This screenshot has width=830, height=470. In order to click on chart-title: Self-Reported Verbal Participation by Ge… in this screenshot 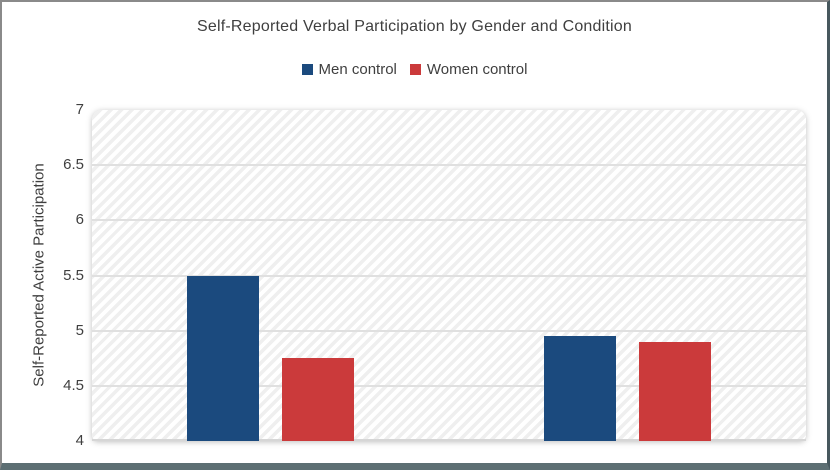, I will do `click(414, 26)`.